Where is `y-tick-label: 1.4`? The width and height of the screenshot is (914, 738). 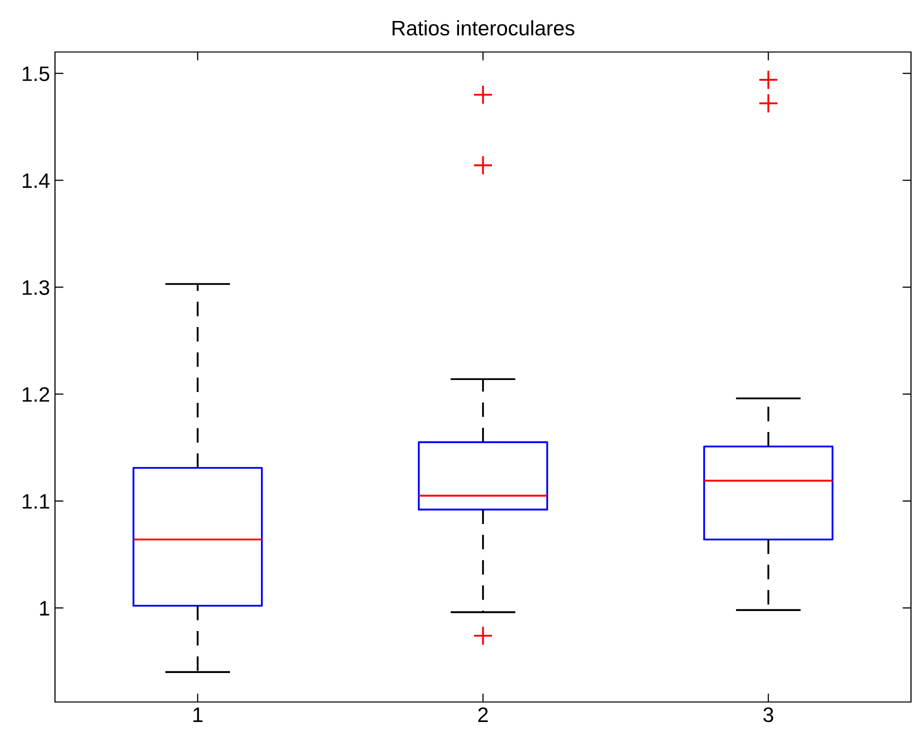
y-tick-label: 1.4 is located at coordinates (36, 181).